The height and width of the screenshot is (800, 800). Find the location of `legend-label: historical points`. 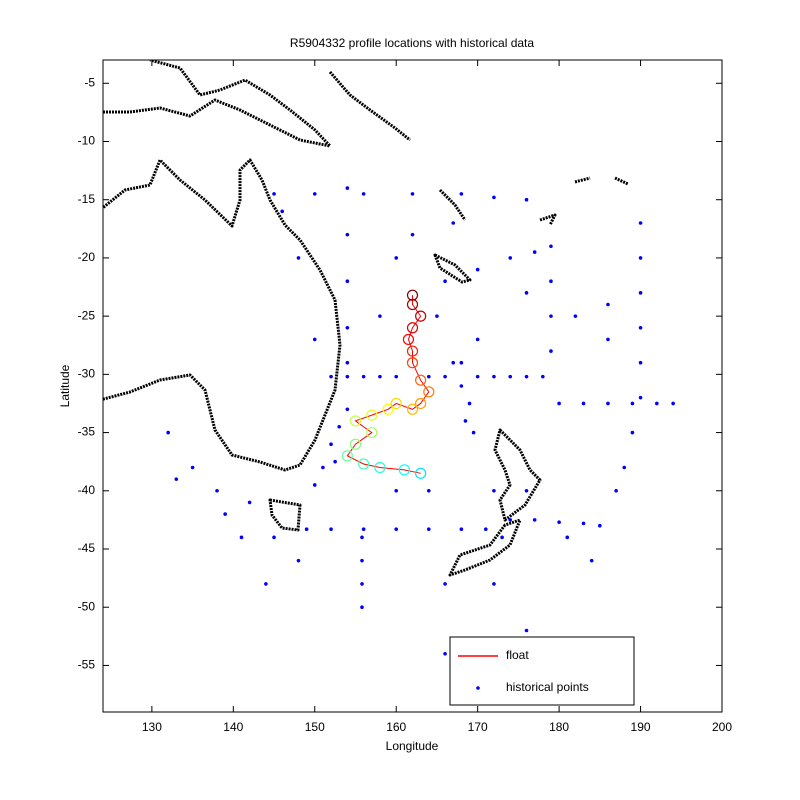

legend-label: historical points is located at coordinates (547, 687).